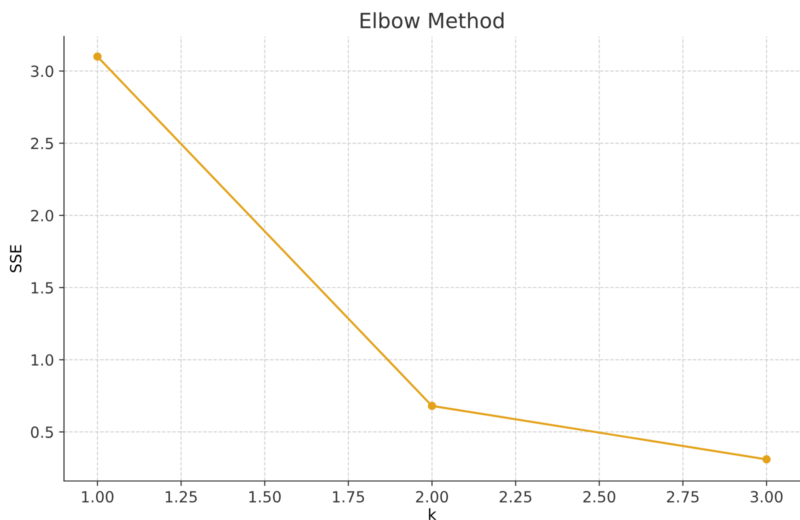  Describe the element at coordinates (42, 72) in the screenshot. I see `y-tick-label: 3.0` at that location.